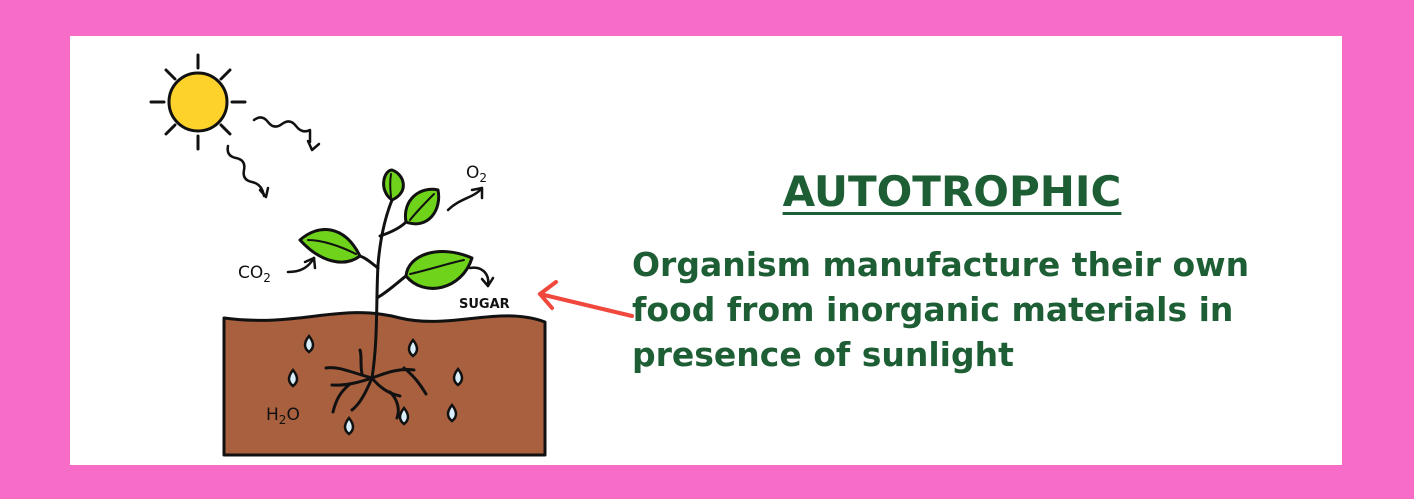  What do you see at coordinates (484, 304) in the screenshot?
I see `sugar-label: SUGAR` at bounding box center [484, 304].